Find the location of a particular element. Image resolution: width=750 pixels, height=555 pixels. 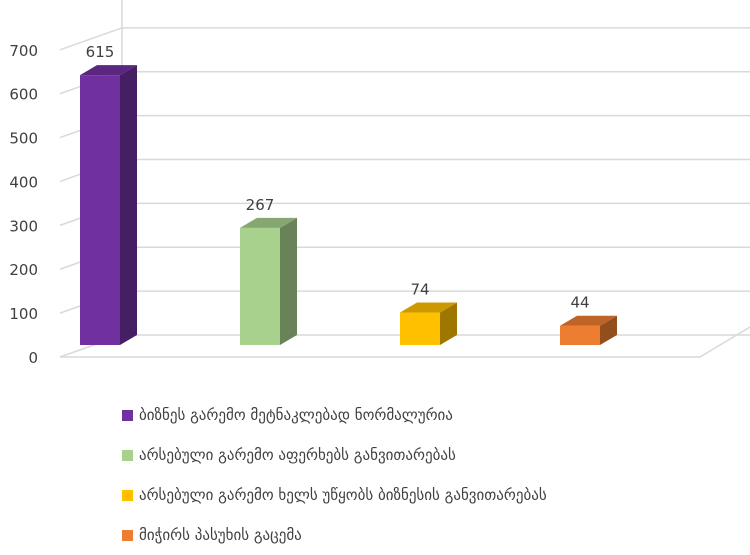

data-label: 44 is located at coordinates (579, 303).